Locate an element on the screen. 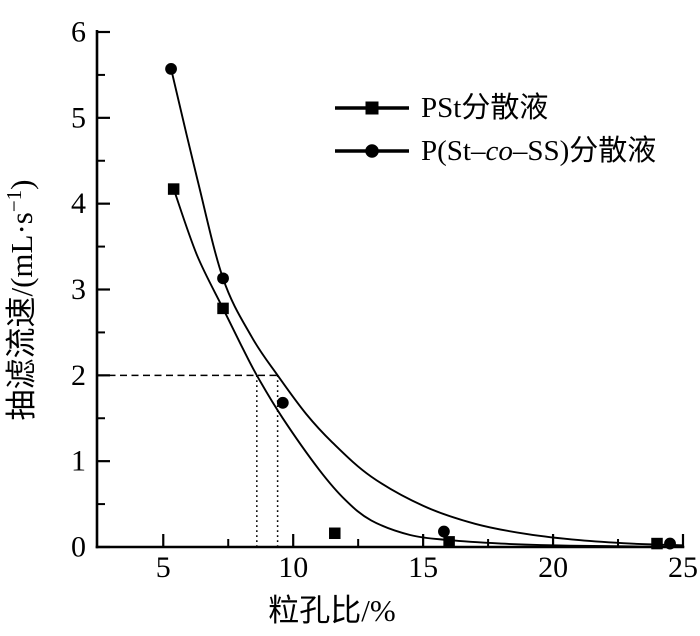  y-tick-label: 6 is located at coordinates (78, 32).